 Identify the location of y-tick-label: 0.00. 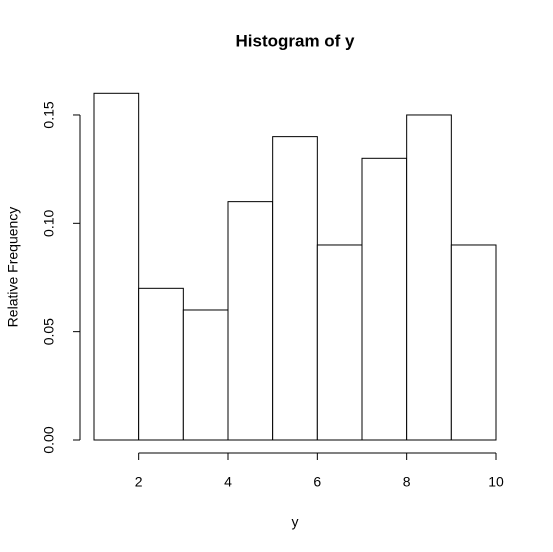
(49, 439).